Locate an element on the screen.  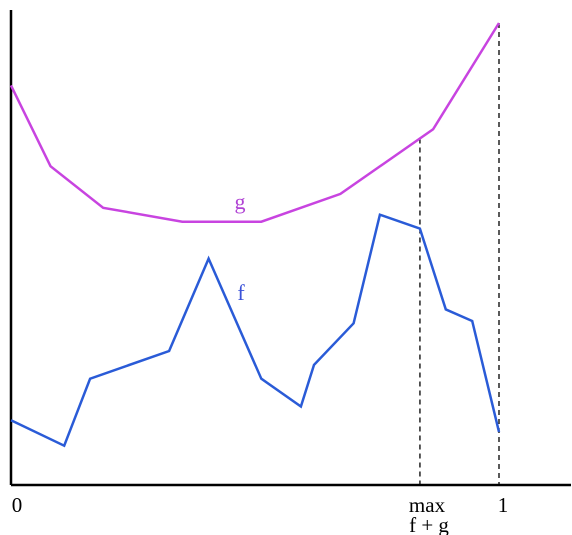
x-tick-label-zero: 0 is located at coordinates (17, 505).